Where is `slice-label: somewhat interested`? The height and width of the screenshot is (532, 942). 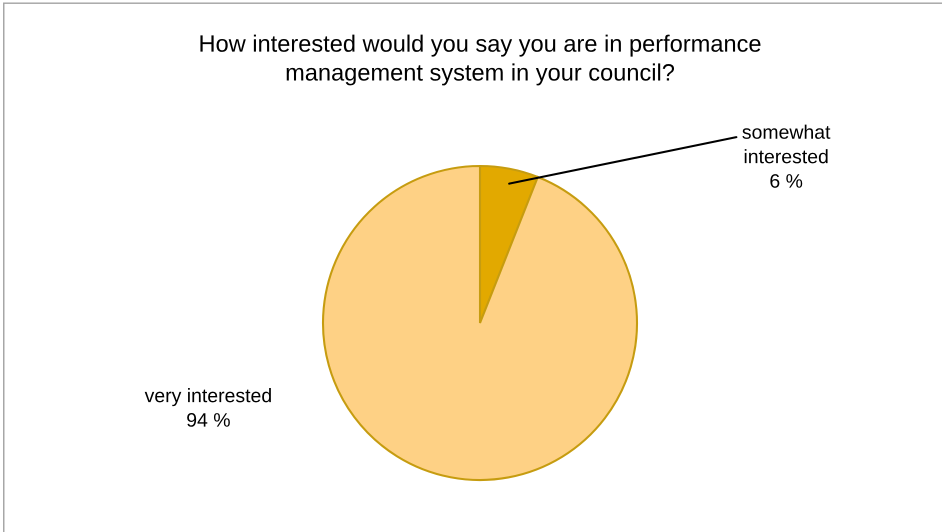 slice-label: somewhat interested is located at coordinates (786, 144).